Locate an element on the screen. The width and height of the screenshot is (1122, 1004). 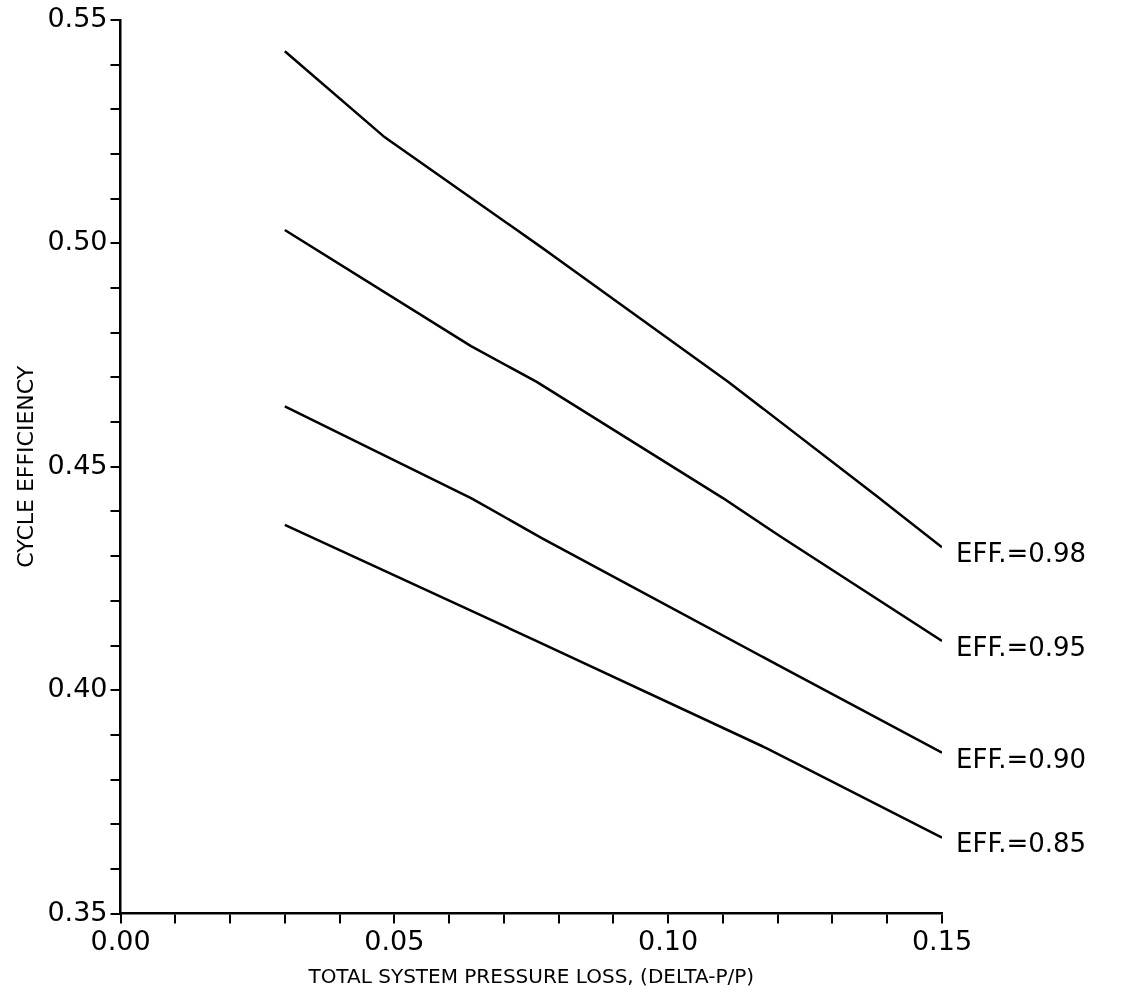
x-tick-label: 0.00 is located at coordinates (120, 940).